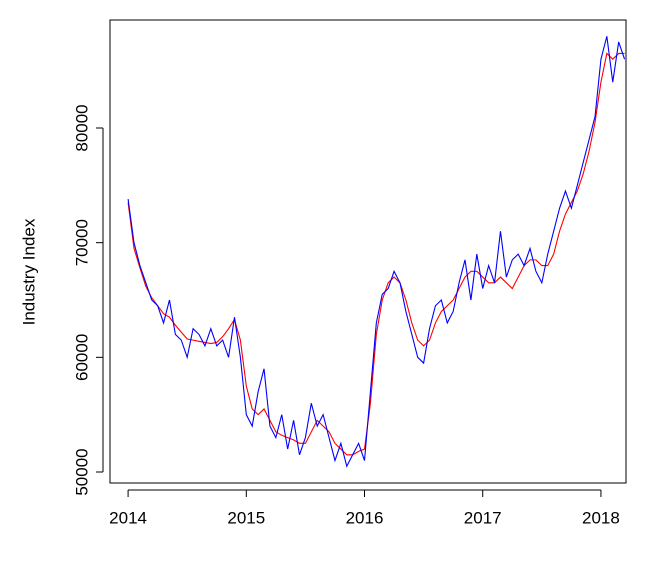 Image resolution: width=670 pixels, height=567 pixels. What do you see at coordinates (483, 517) in the screenshot?
I see `x-tick-label: 2017` at bounding box center [483, 517].